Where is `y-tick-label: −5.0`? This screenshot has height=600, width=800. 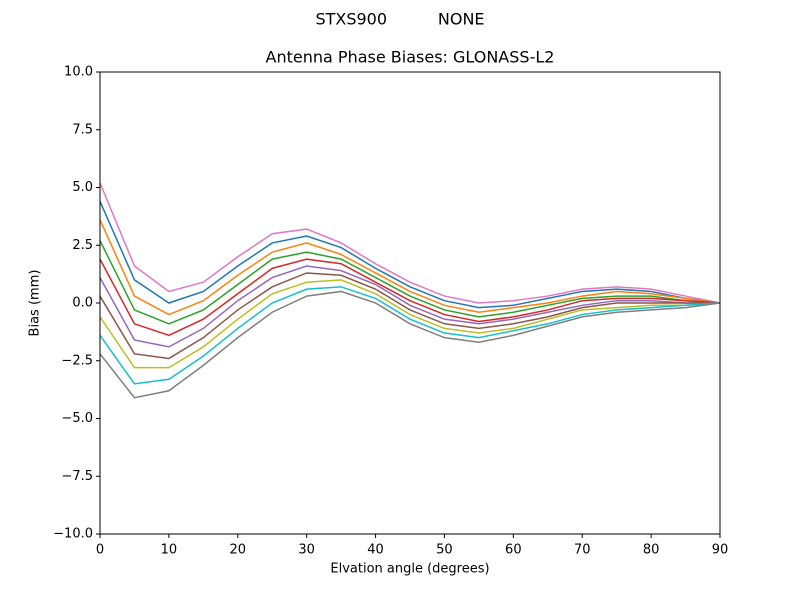
y-tick-label: −5.0 is located at coordinates (77, 418).